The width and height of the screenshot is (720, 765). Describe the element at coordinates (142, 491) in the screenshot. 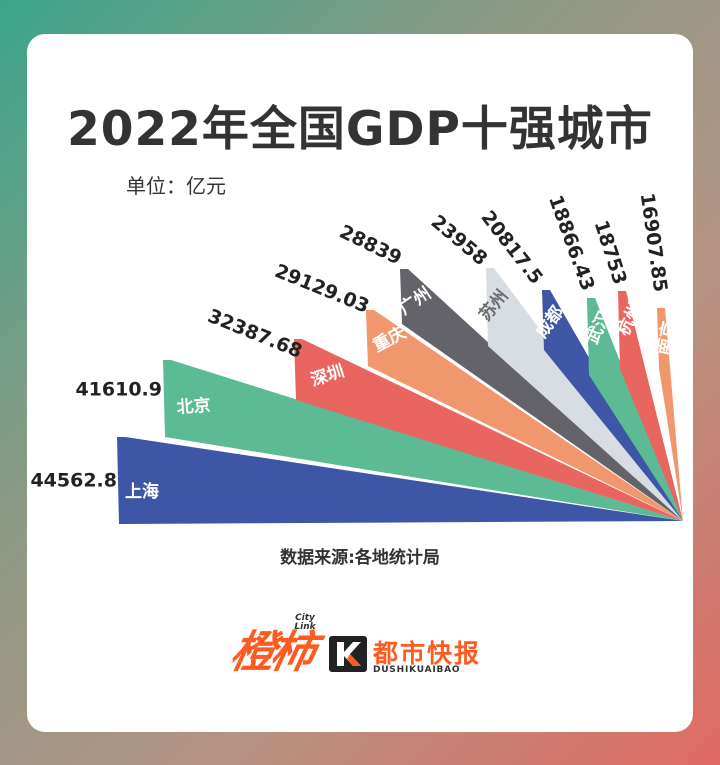

I see `city-label-shanghai: 上海` at that location.